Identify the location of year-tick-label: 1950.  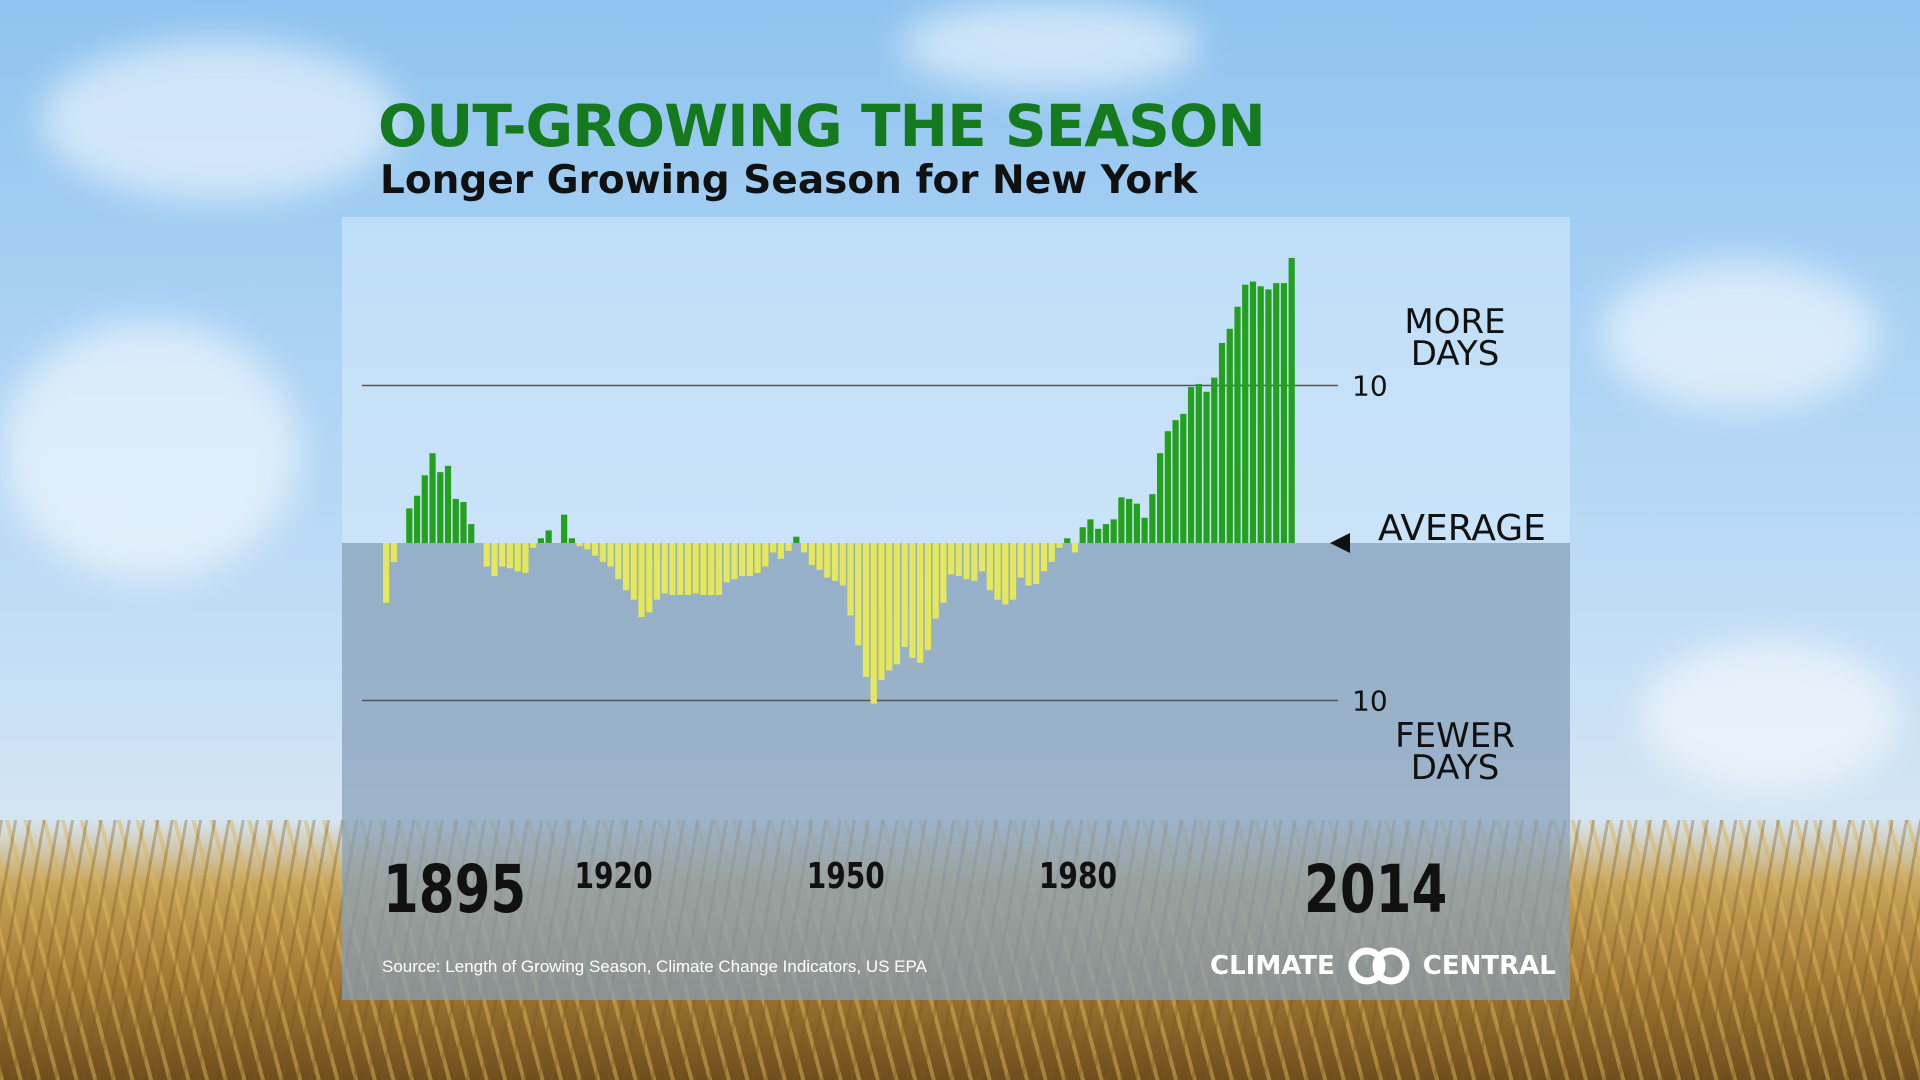
(846, 876).